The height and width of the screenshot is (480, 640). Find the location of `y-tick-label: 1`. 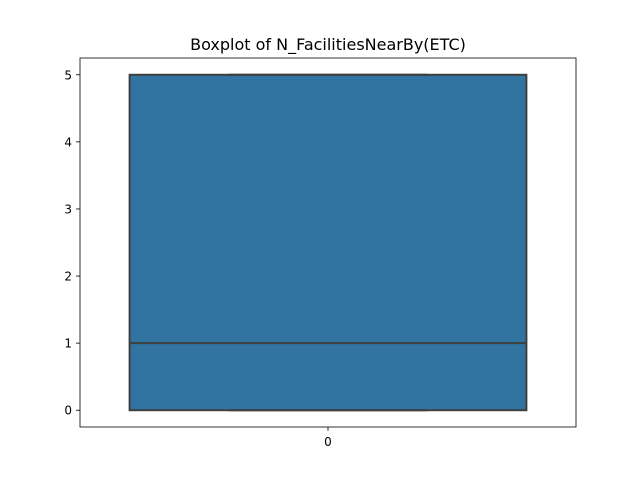

y-tick-label: 1 is located at coordinates (68, 344).